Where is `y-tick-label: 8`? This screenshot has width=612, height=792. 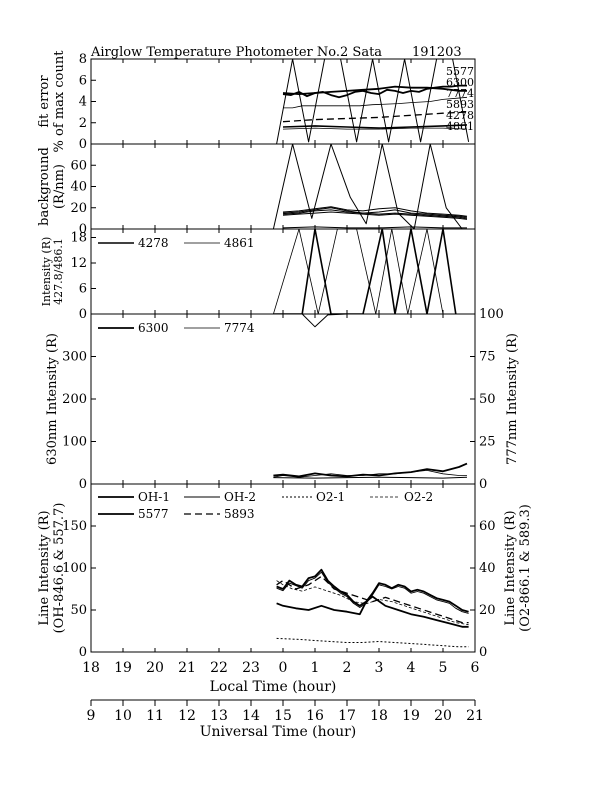
y-tick-label: 8 is located at coordinates (83, 59).